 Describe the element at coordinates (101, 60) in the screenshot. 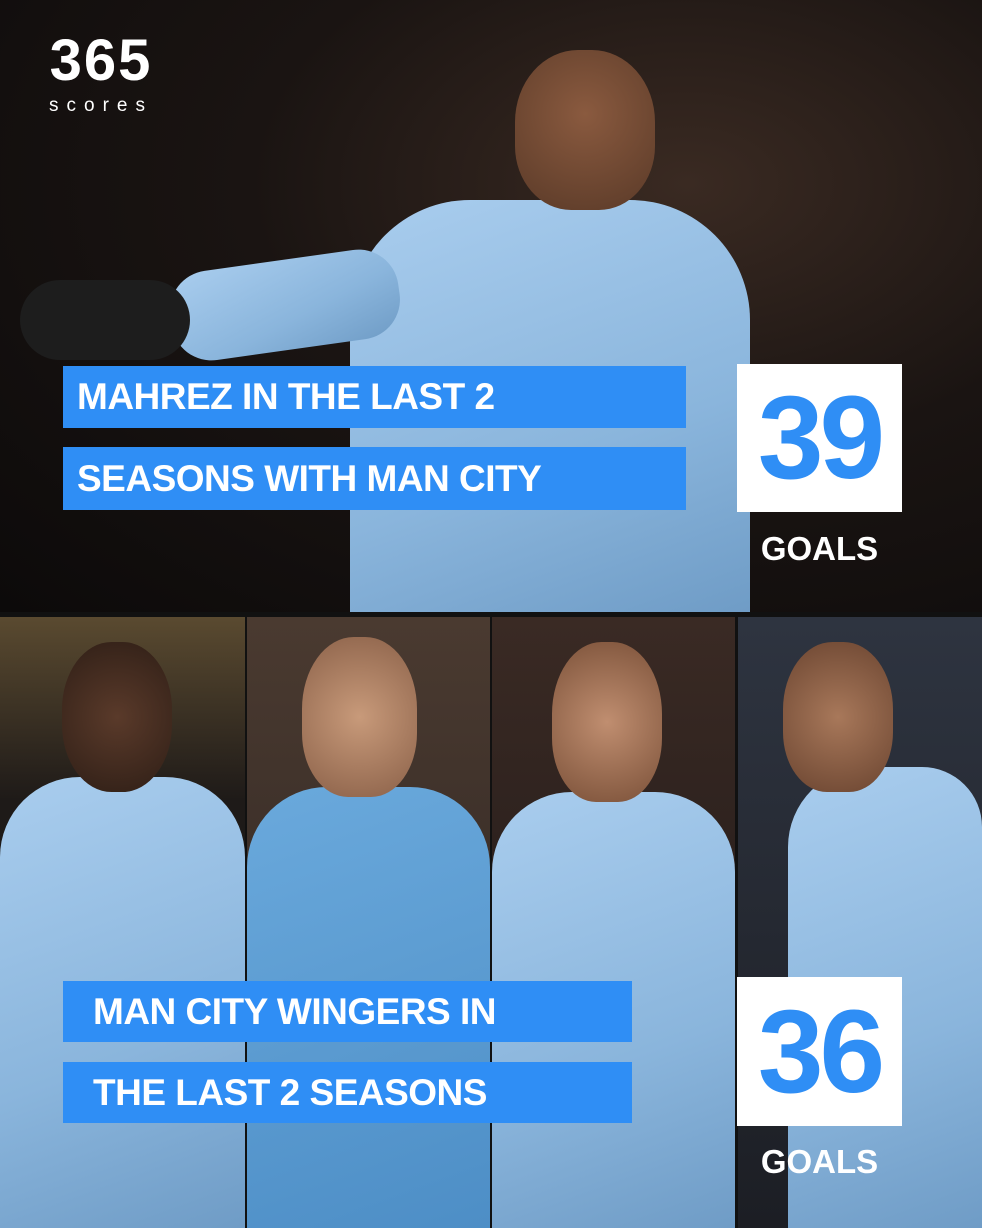

I see `logo-number: 365` at that location.